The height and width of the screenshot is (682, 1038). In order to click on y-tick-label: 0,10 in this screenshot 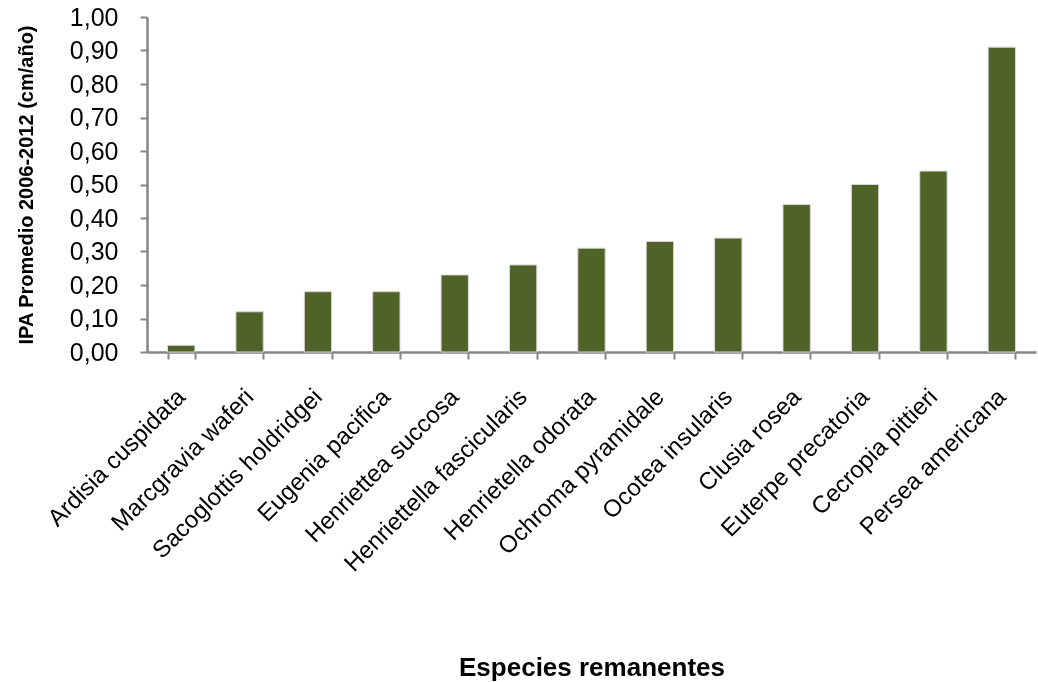, I will do `click(94, 318)`.